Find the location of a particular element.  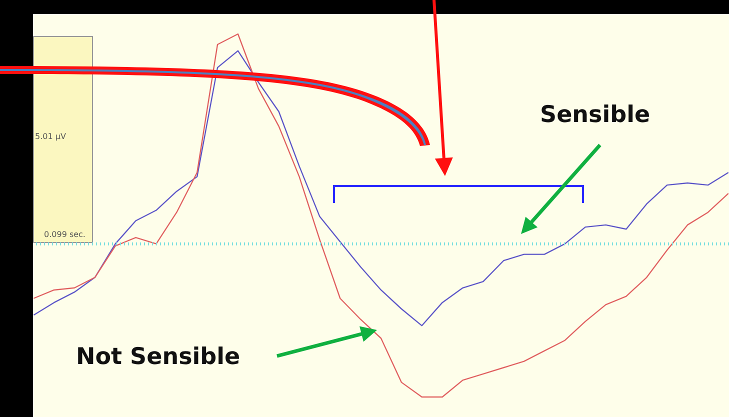

annotation: 0.099 sec. is located at coordinates (65, 234).